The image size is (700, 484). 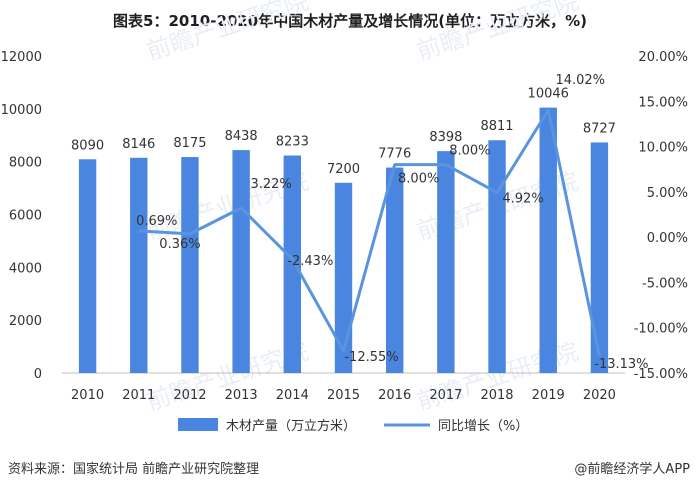 I want to click on x-tick-label: 2017, so click(x=445, y=395).